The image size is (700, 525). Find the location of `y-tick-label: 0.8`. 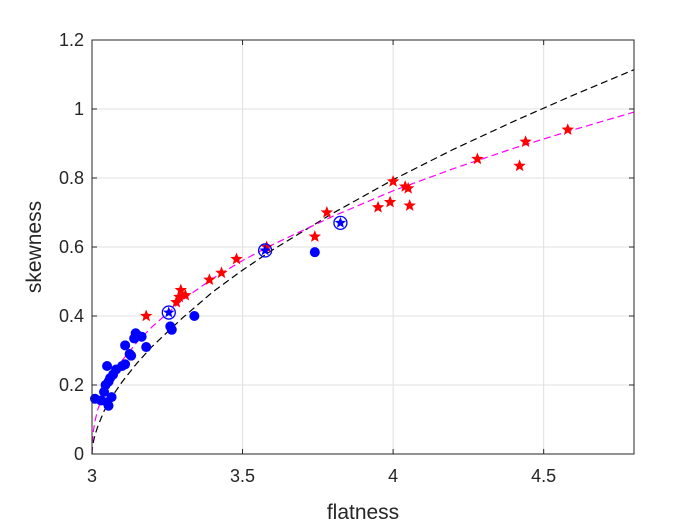

y-tick-label: 0.8 is located at coordinates (71, 178).